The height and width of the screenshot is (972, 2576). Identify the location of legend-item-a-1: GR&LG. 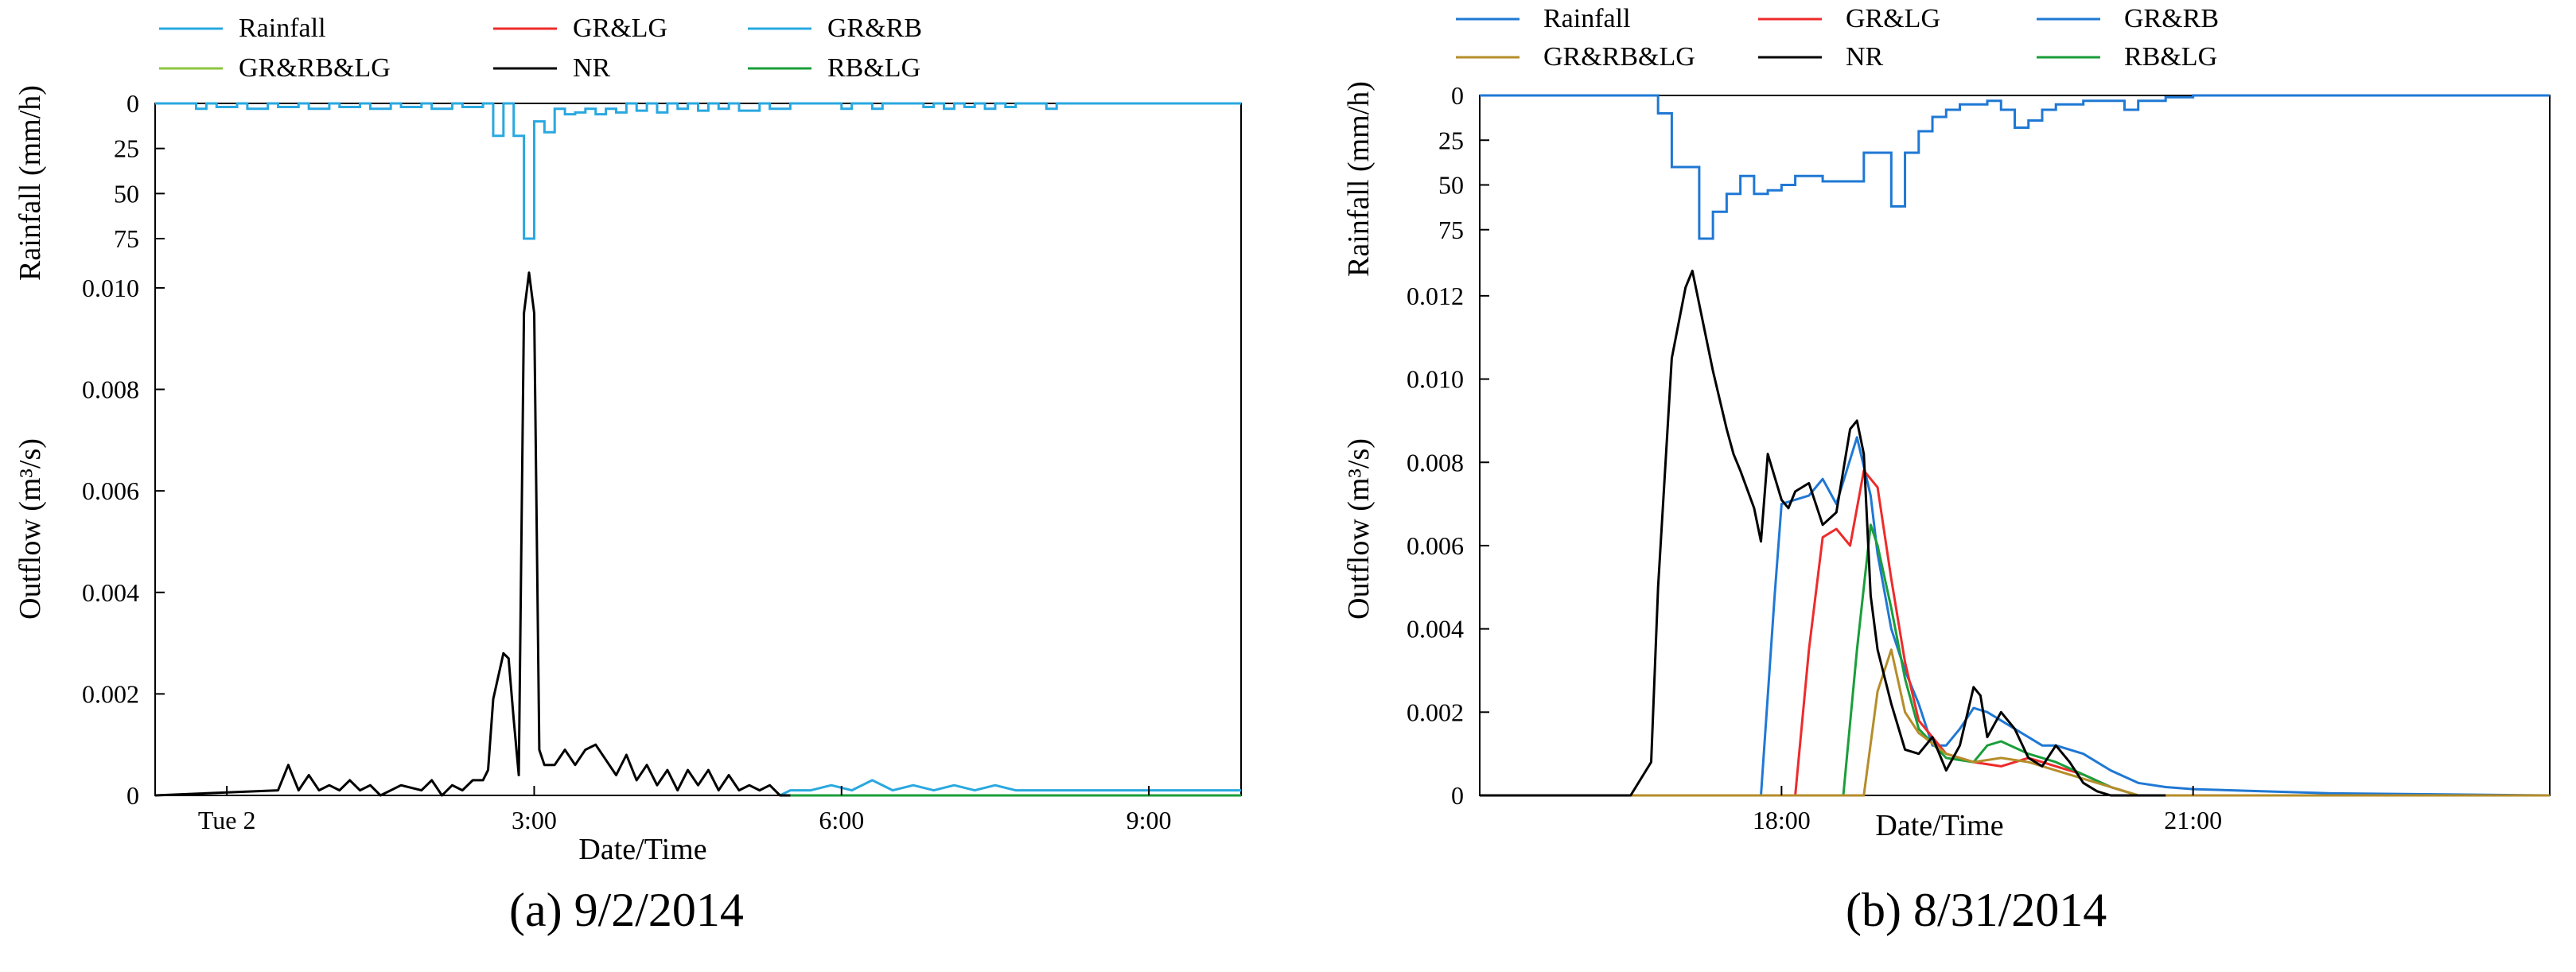
(580, 28).